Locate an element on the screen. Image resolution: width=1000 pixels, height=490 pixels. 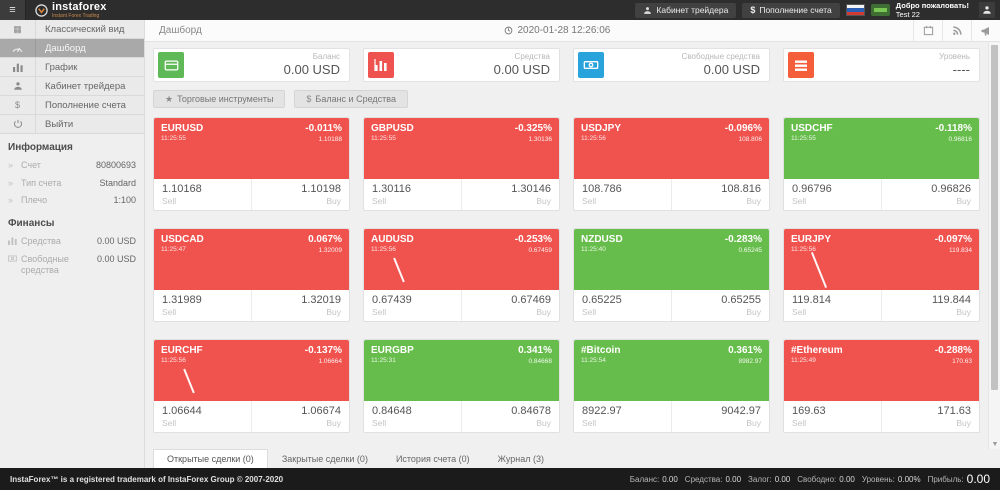
quote-tile-head: EURUSD 11:25:55 -0.011% 1.10188 is located at coordinates (251, 148).